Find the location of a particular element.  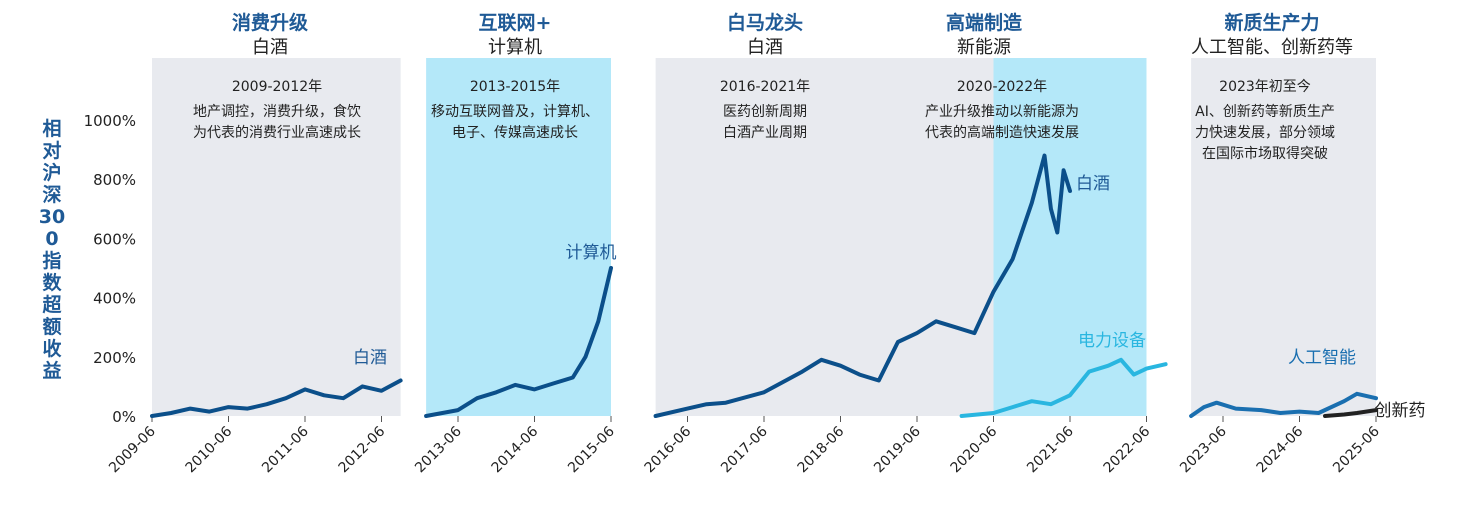

x-tick-label: 2024-06 is located at coordinates (1280, 449).